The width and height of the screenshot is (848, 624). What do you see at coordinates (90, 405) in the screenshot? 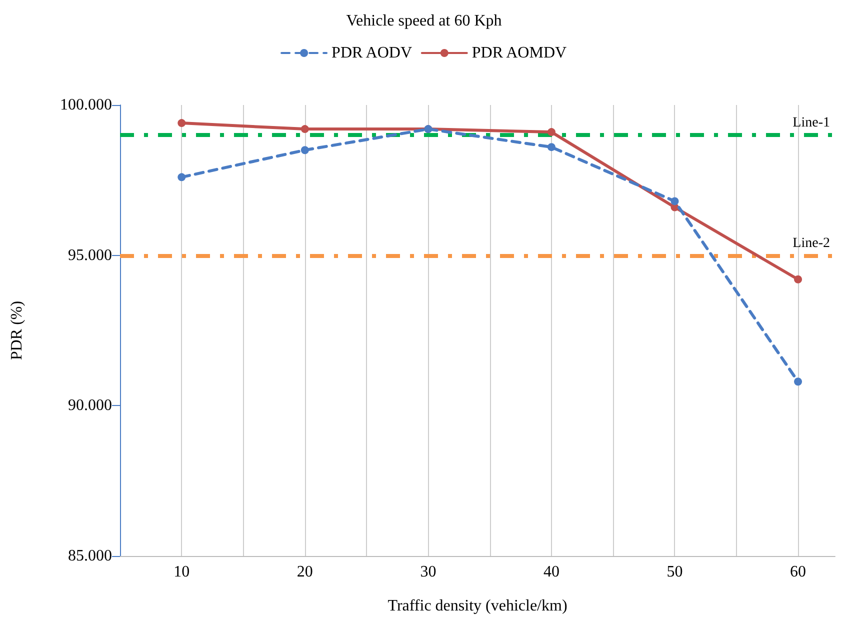
I see `y-tick-label: 90.000` at bounding box center [90, 405].